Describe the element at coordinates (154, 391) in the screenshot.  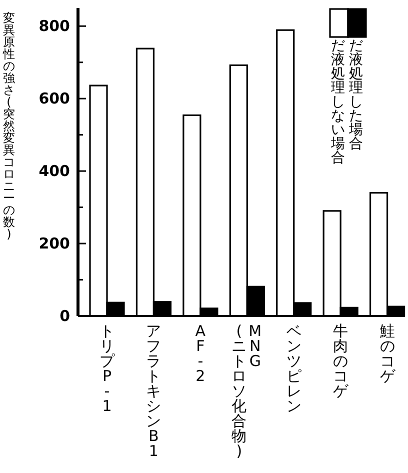
I see `category-label: アフラトキシンB1` at that location.